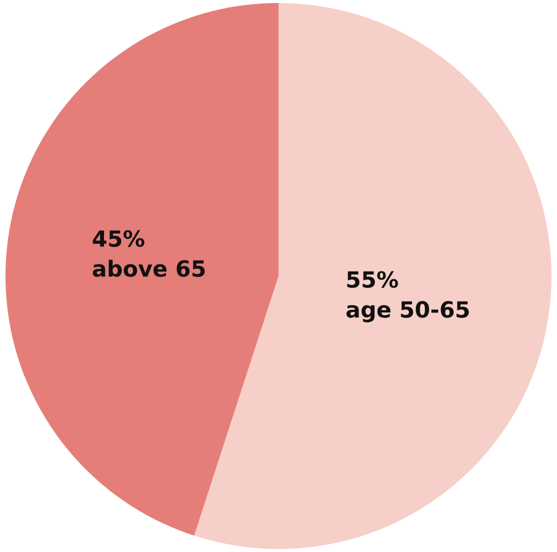 The width and height of the screenshot is (557, 552). What do you see at coordinates (372, 279) in the screenshot?
I see `data-label: 55%` at bounding box center [372, 279].